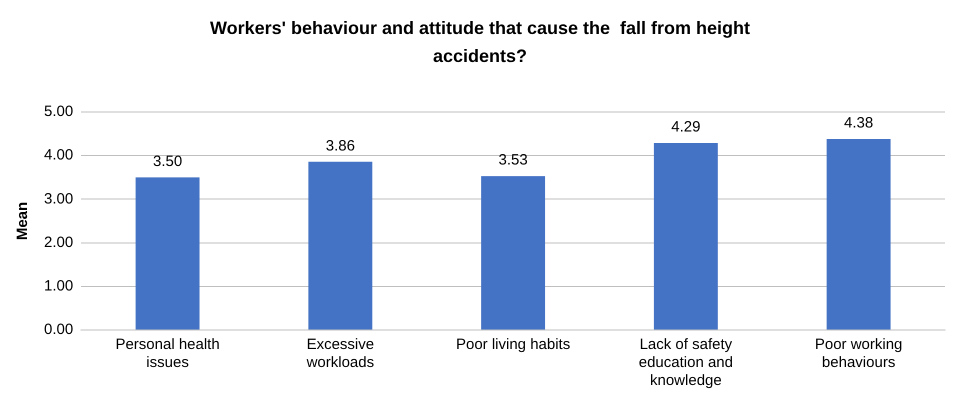 The image size is (960, 401). I want to click on chart-title: Workers' behaviour and attitude that cause the fall from height accidents?, so click(480, 42).